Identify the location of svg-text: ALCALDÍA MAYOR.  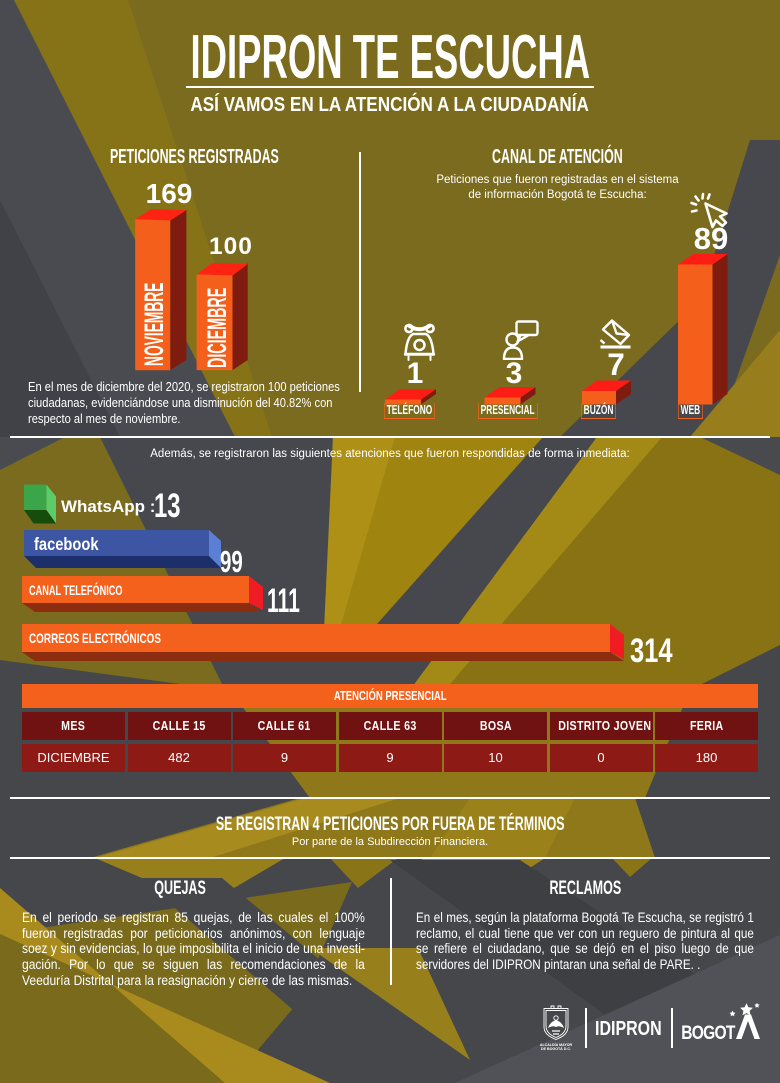
(556, 1044).